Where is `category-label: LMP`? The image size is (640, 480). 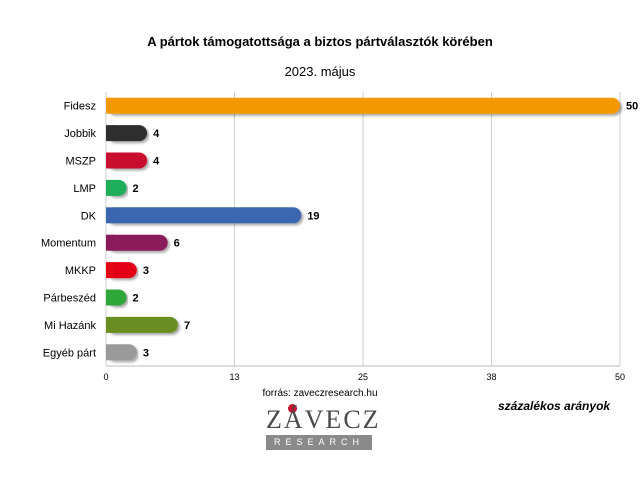
category-label: LMP is located at coordinates (84, 189).